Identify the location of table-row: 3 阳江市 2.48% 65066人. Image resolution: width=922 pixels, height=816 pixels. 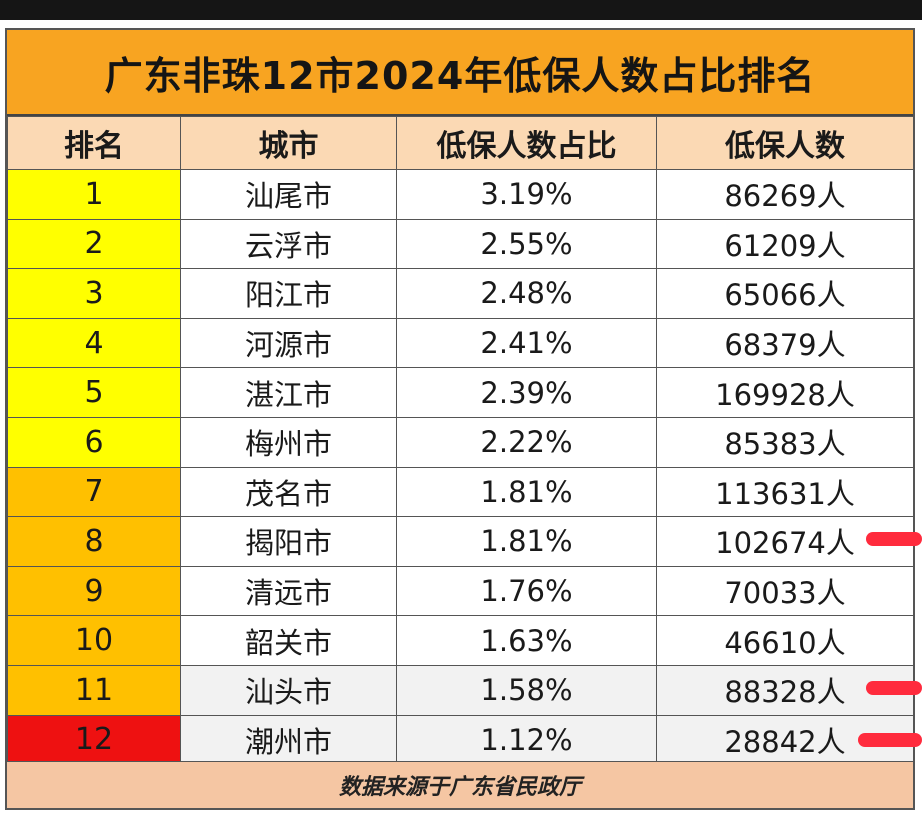
(460, 293).